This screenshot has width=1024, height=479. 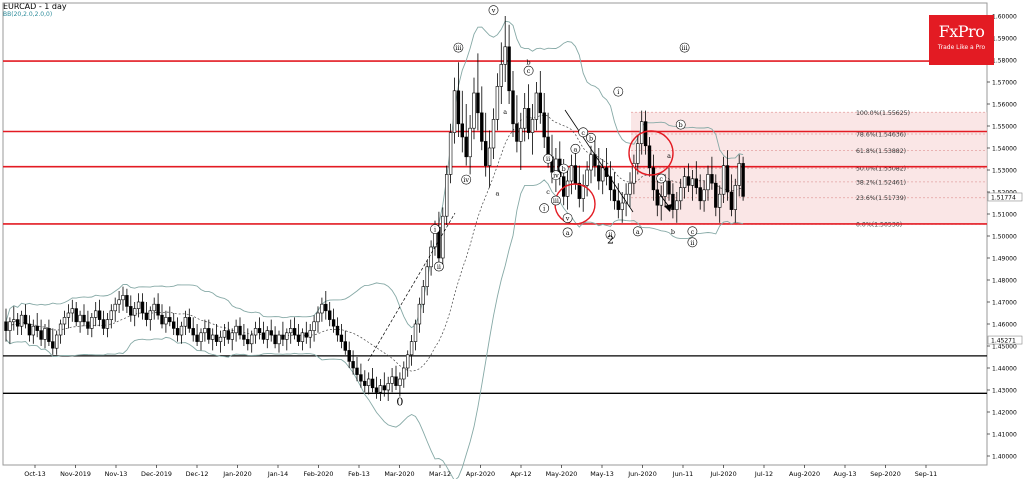 What do you see at coordinates (1004, 237) in the screenshot?
I see `y-tick-label: 1.50000` at bounding box center [1004, 237].